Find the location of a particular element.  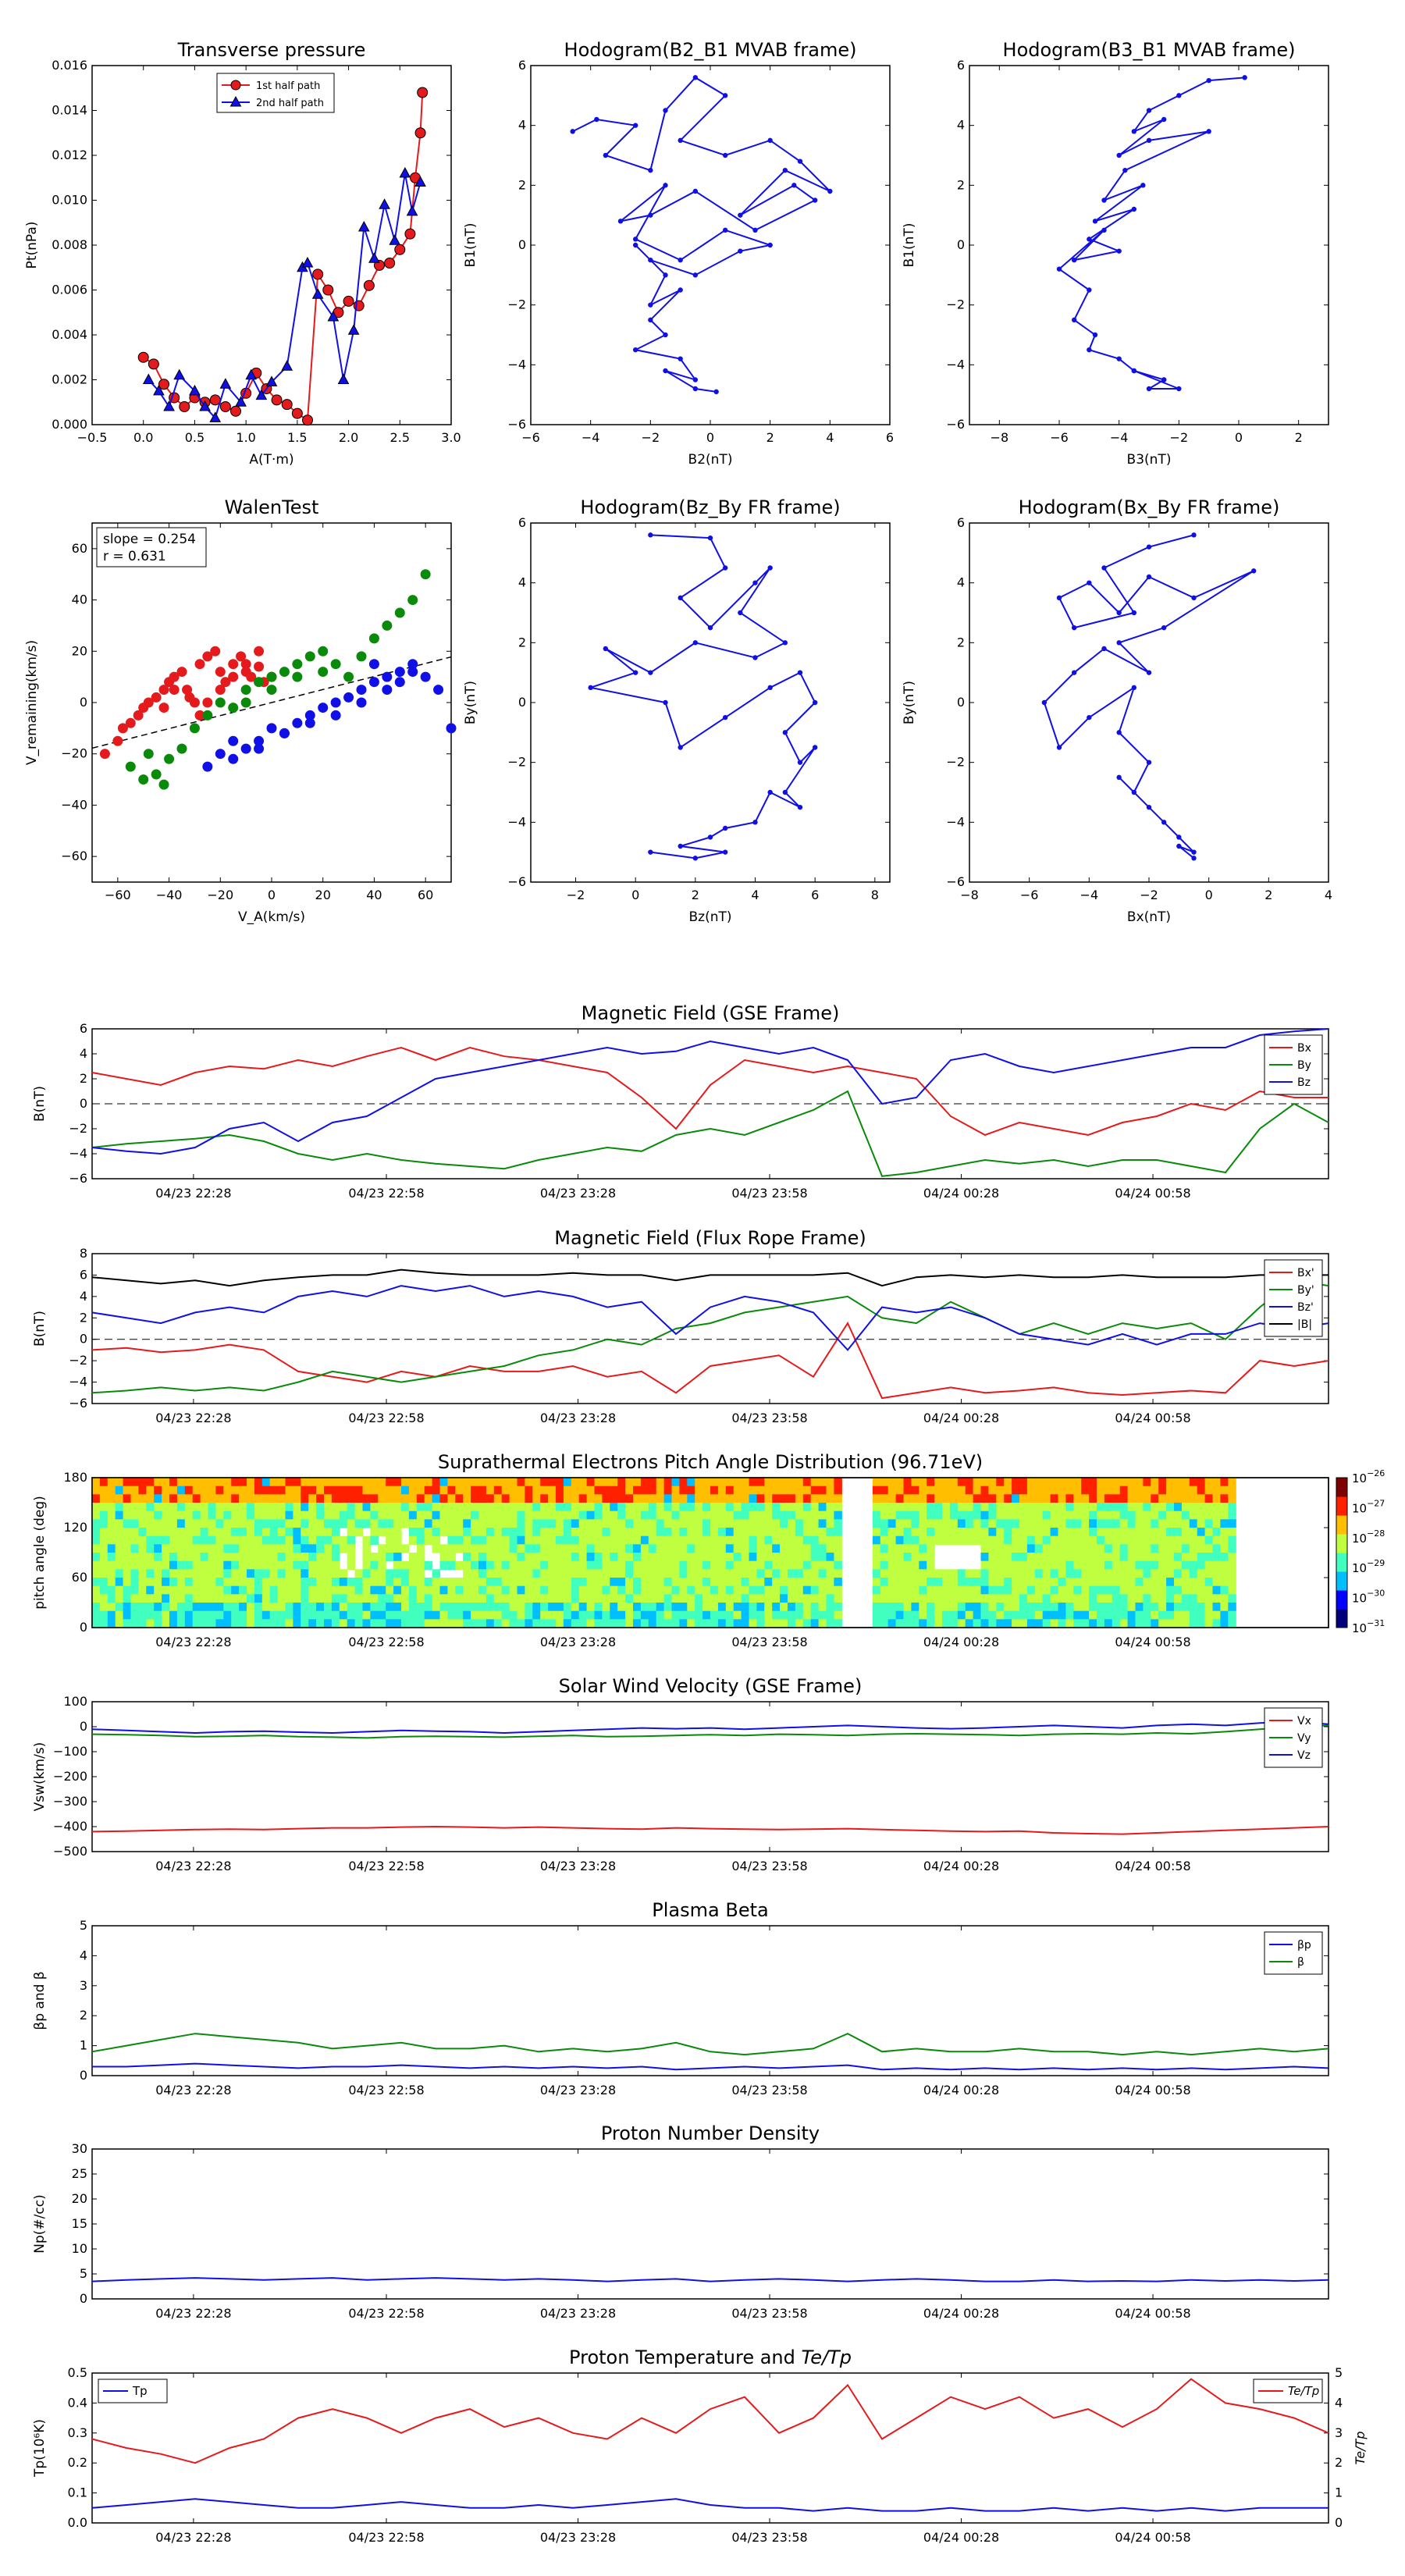

y-tick-label: 0.0 is located at coordinates (77, 2522).